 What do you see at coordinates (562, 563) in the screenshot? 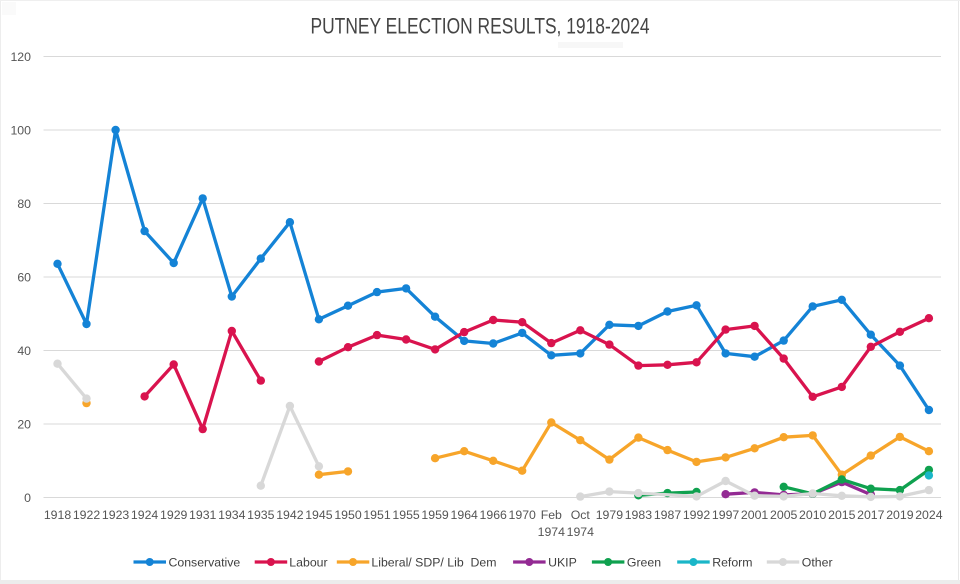
I see `svg-text: UKIP` at bounding box center [562, 563].